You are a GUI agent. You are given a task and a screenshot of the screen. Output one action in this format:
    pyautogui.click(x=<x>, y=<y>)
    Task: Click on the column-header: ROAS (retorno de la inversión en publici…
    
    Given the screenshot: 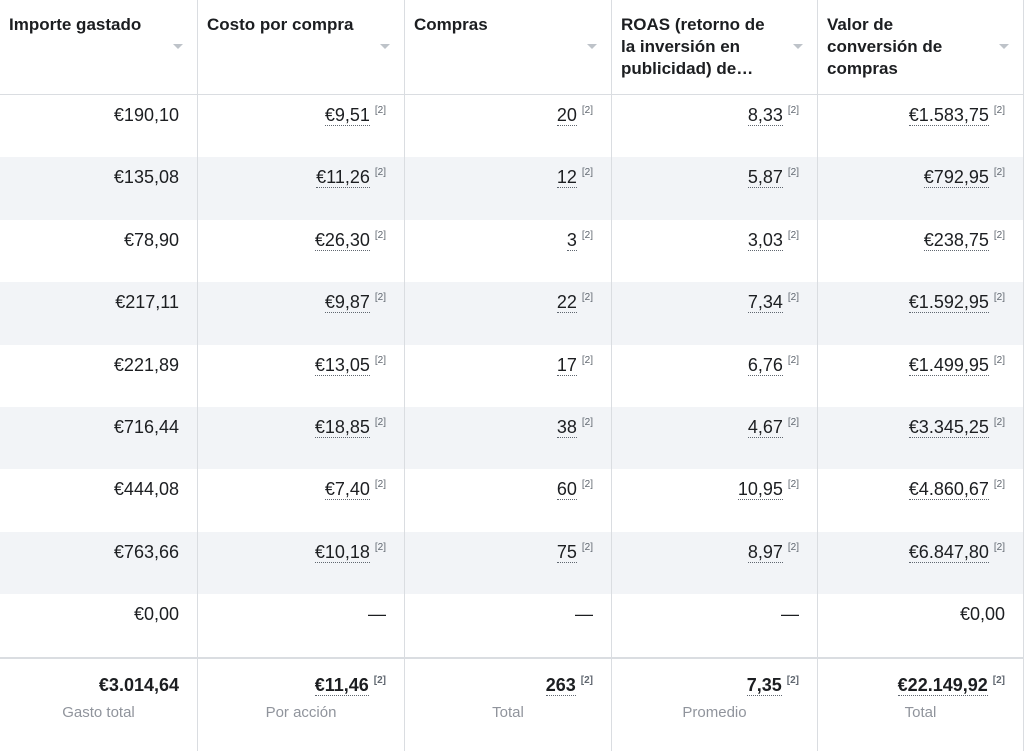 What is the action you would take?
    pyautogui.click(x=715, y=47)
    